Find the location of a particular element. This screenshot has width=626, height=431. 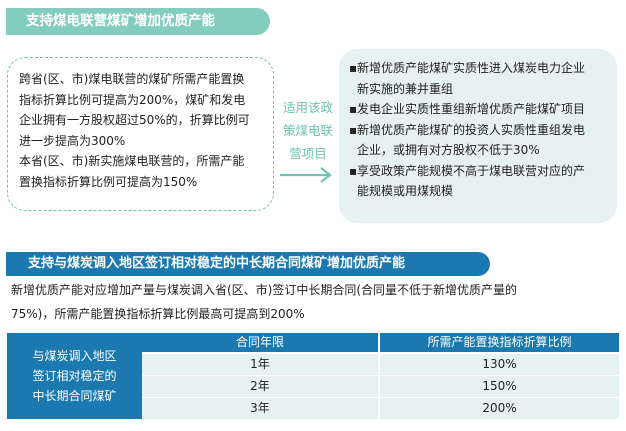

table-cell: 2年 is located at coordinates (260, 386).